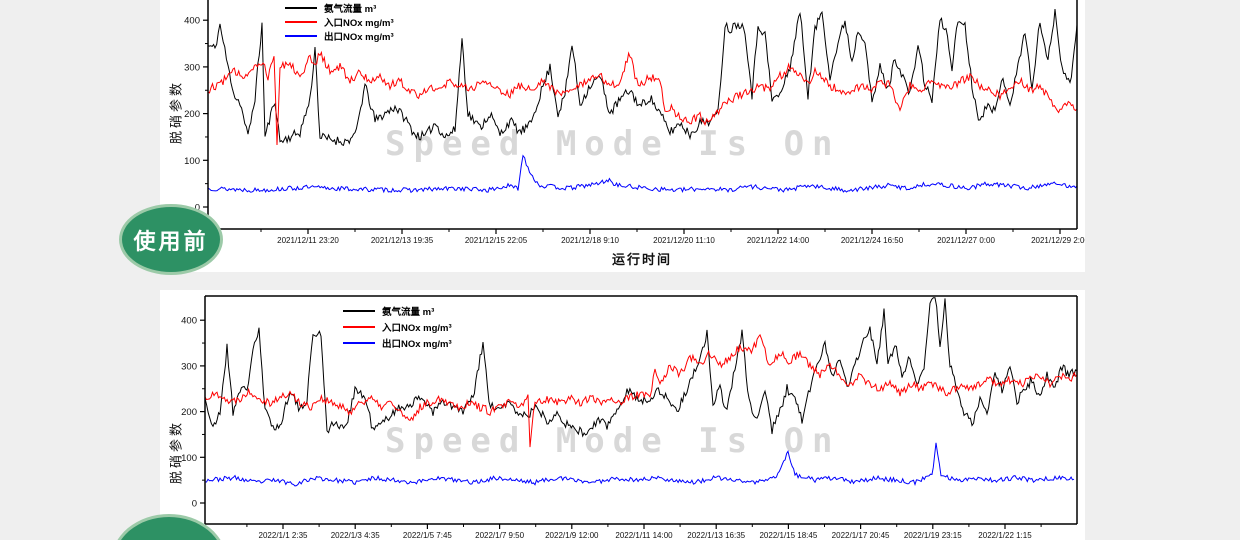 The width and height of the screenshot is (1240, 540). Describe the element at coordinates (642, 98) in the screenshot. I see `inlet-nox-line` at that location.